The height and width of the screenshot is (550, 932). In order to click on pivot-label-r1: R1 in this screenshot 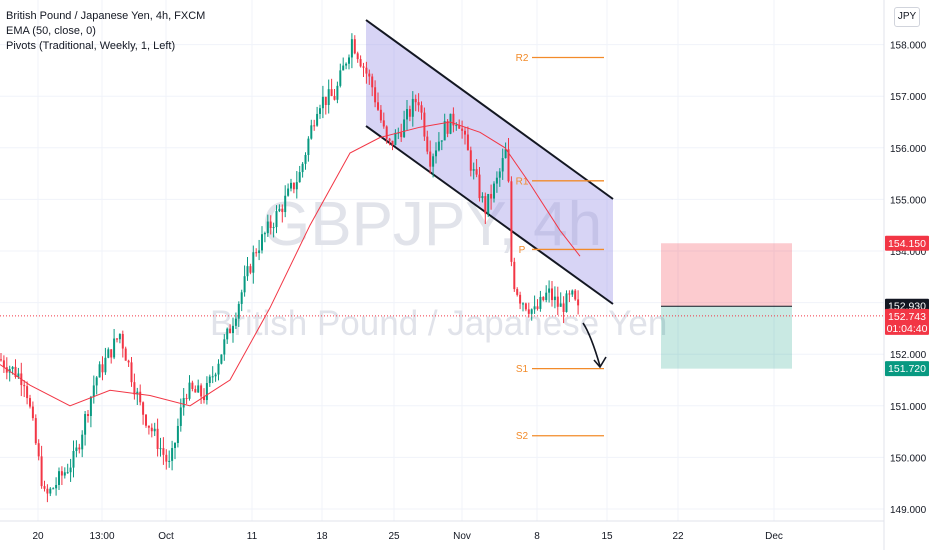, I will do `click(522, 181)`.